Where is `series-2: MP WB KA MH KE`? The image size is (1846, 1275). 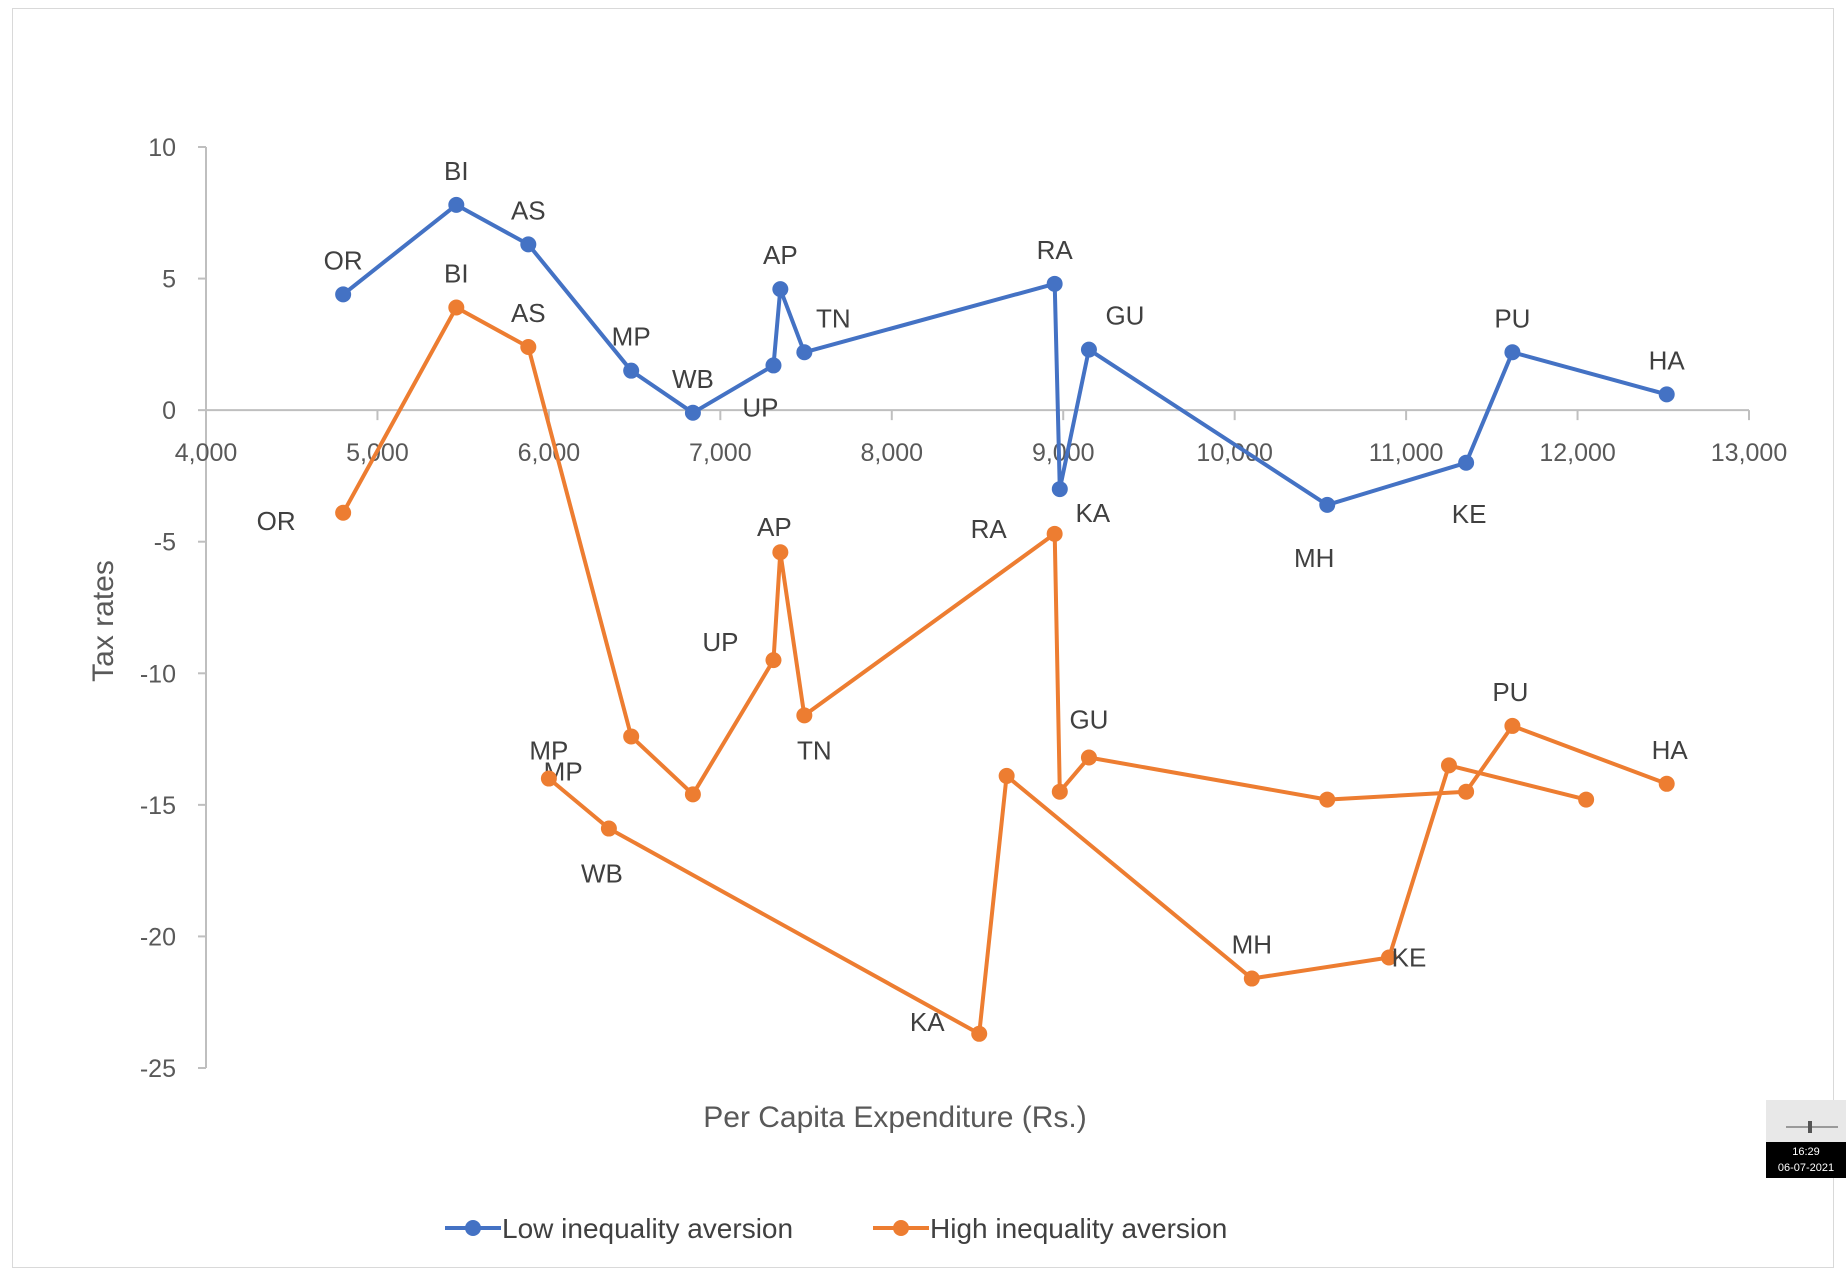 series-2: MP WB KA MH KE is located at coordinates (1062, 889).